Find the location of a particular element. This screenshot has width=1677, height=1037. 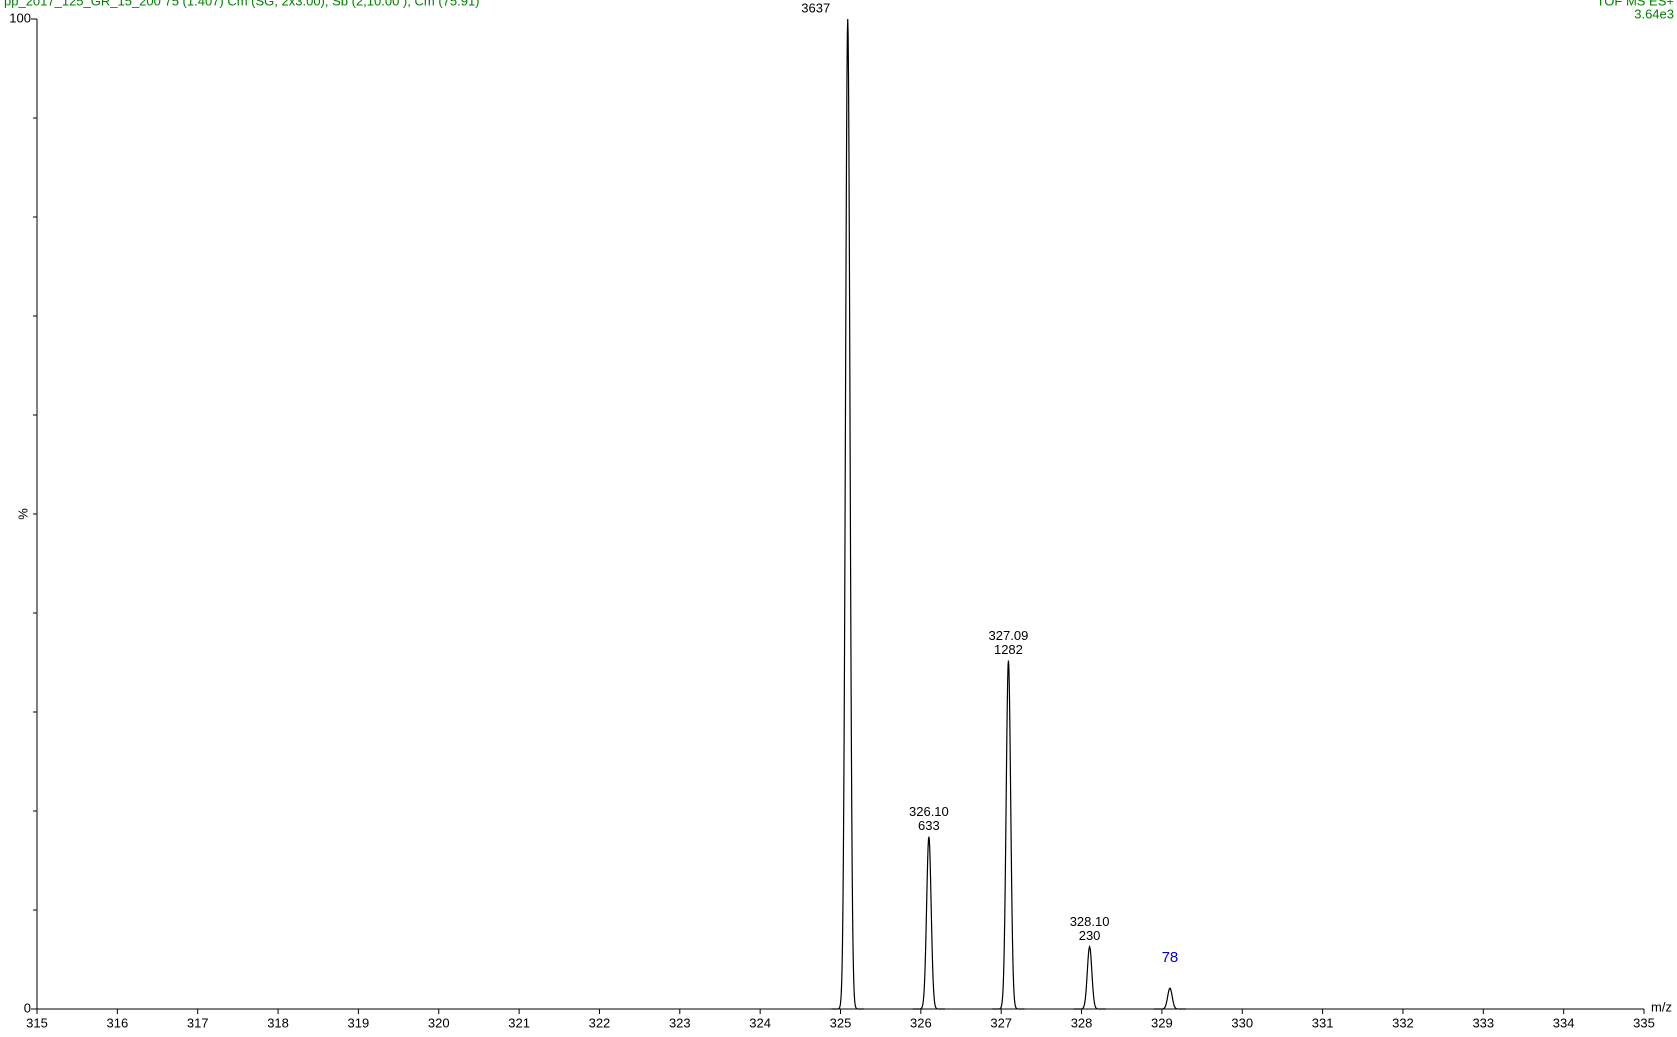

x-tick-label: 328 is located at coordinates (1082, 1022).